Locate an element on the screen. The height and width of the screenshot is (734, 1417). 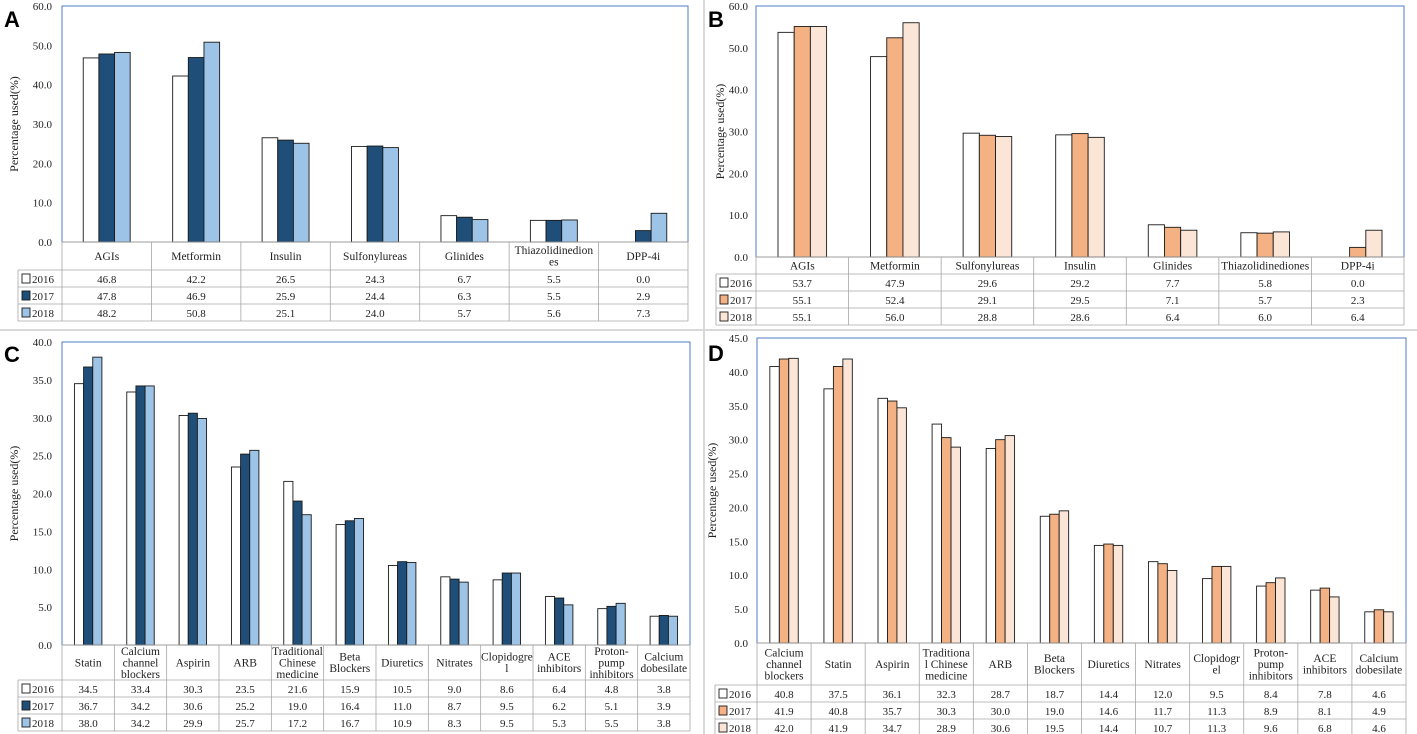
table-cell-value: 7.1 is located at coordinates (1173, 301).